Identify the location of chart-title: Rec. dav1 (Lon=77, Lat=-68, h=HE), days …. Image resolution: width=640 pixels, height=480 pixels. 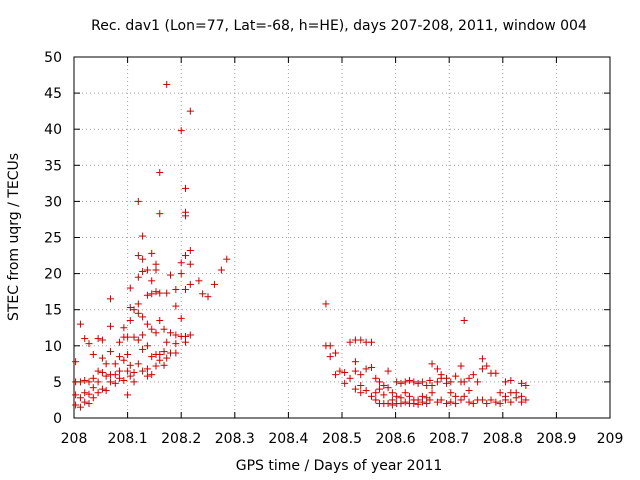
(339, 26).